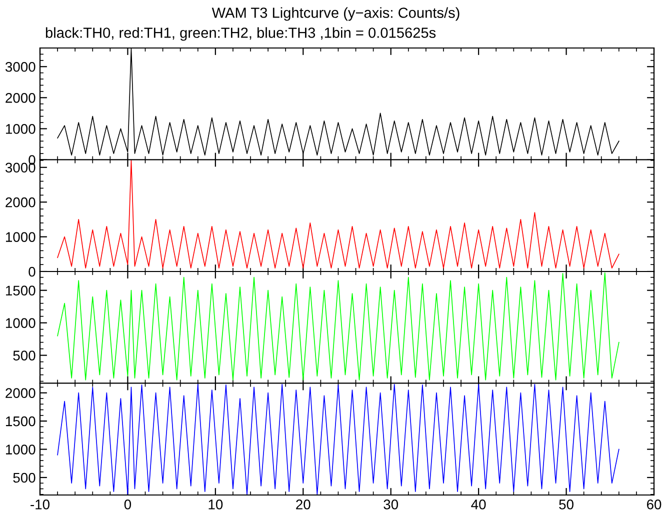 The width and height of the screenshot is (672, 515). What do you see at coordinates (391, 505) in the screenshot?
I see `x-tick-label: 30` at bounding box center [391, 505].